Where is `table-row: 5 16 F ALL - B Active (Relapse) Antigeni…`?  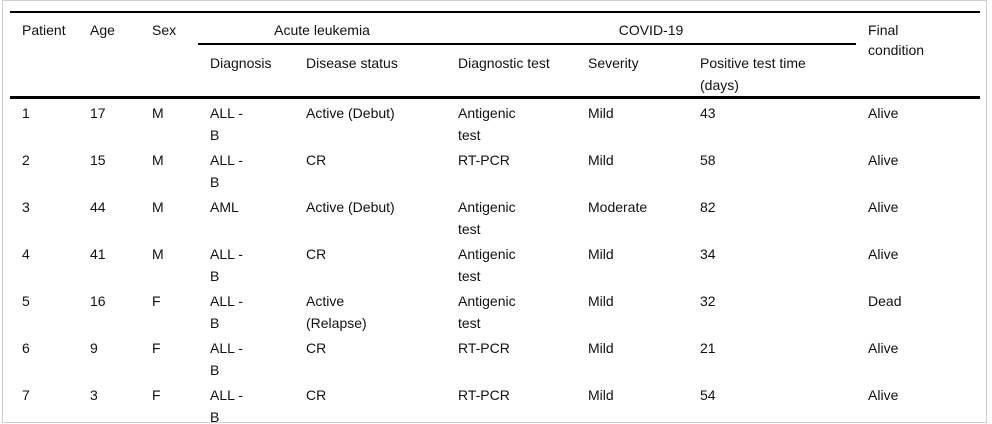 table-row: 5 16 F ALL - B Active (Relapse) Antigeni… is located at coordinates (495, 310).